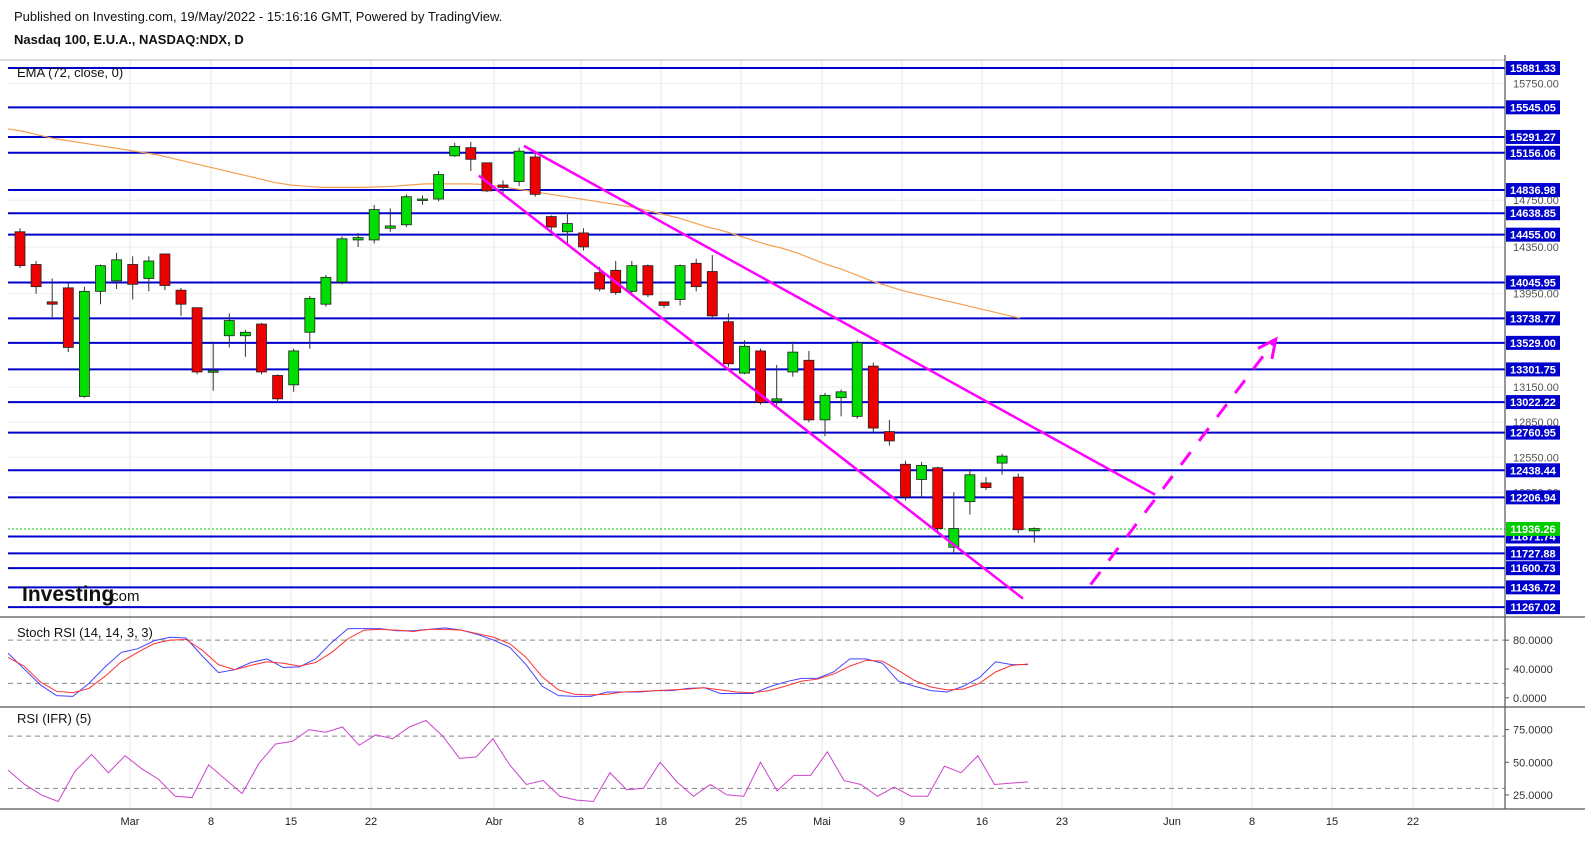 The image size is (1585, 842). What do you see at coordinates (1183, 462) in the screenshot?
I see `projection-arrow-line` at bounding box center [1183, 462].